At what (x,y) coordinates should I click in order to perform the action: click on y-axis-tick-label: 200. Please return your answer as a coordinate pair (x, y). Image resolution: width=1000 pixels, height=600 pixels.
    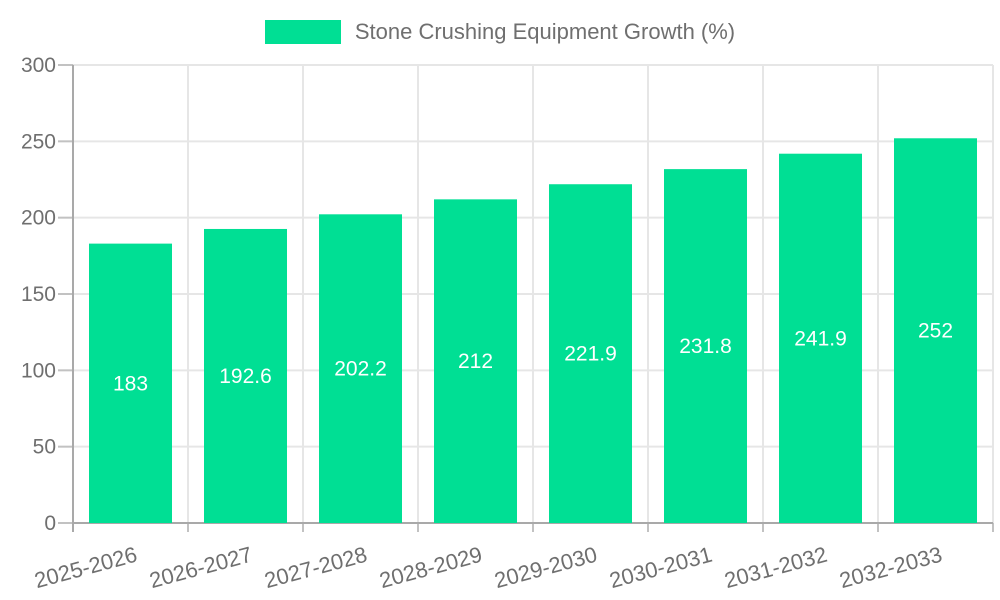
    Looking at the image, I should click on (38, 218).